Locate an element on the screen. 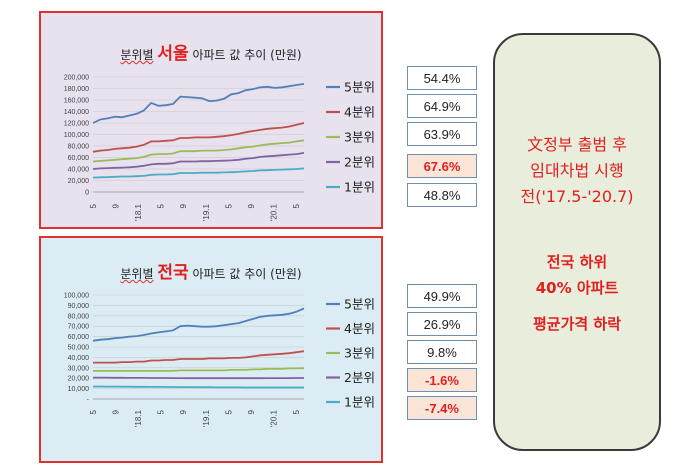 This screenshot has width=700, height=469. y-tick-label: 140,000 is located at coordinates (76, 112).